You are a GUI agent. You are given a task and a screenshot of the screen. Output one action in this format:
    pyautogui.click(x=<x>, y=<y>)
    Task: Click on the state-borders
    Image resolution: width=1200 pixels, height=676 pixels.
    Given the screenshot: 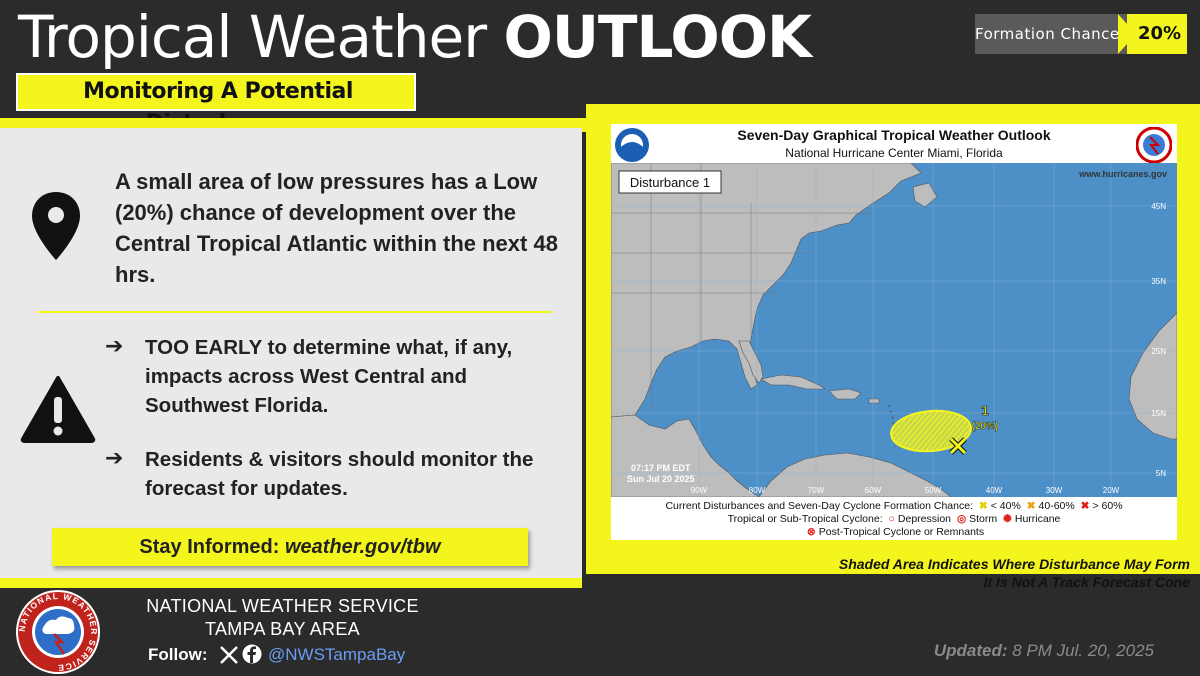 What is the action you would take?
    pyautogui.click(x=741, y=288)
    